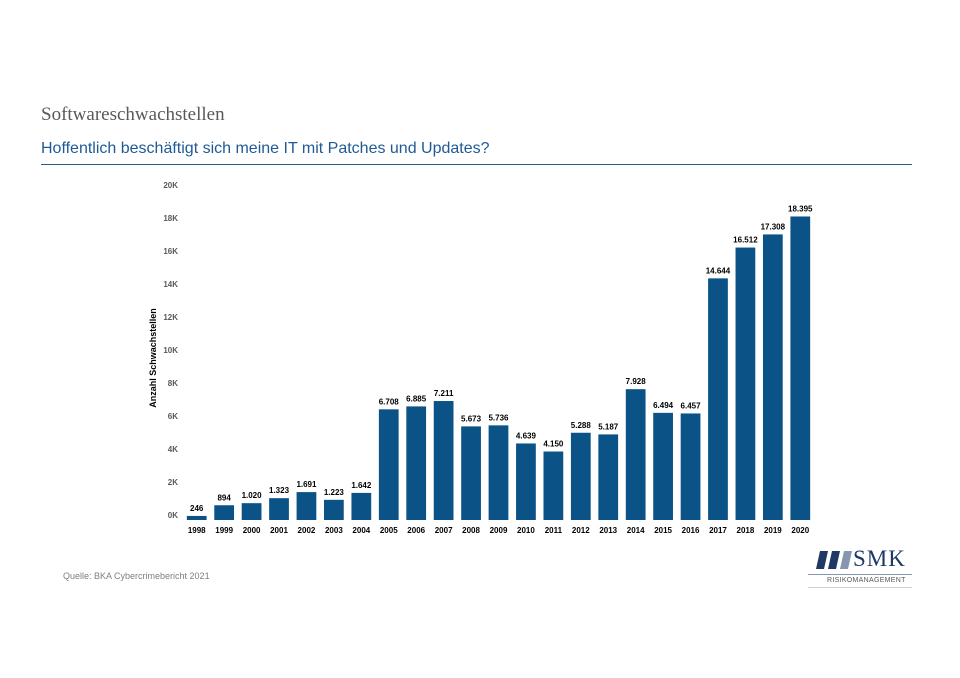  Describe the element at coordinates (718, 270) in the screenshot. I see `data-label: 14.644` at that location.